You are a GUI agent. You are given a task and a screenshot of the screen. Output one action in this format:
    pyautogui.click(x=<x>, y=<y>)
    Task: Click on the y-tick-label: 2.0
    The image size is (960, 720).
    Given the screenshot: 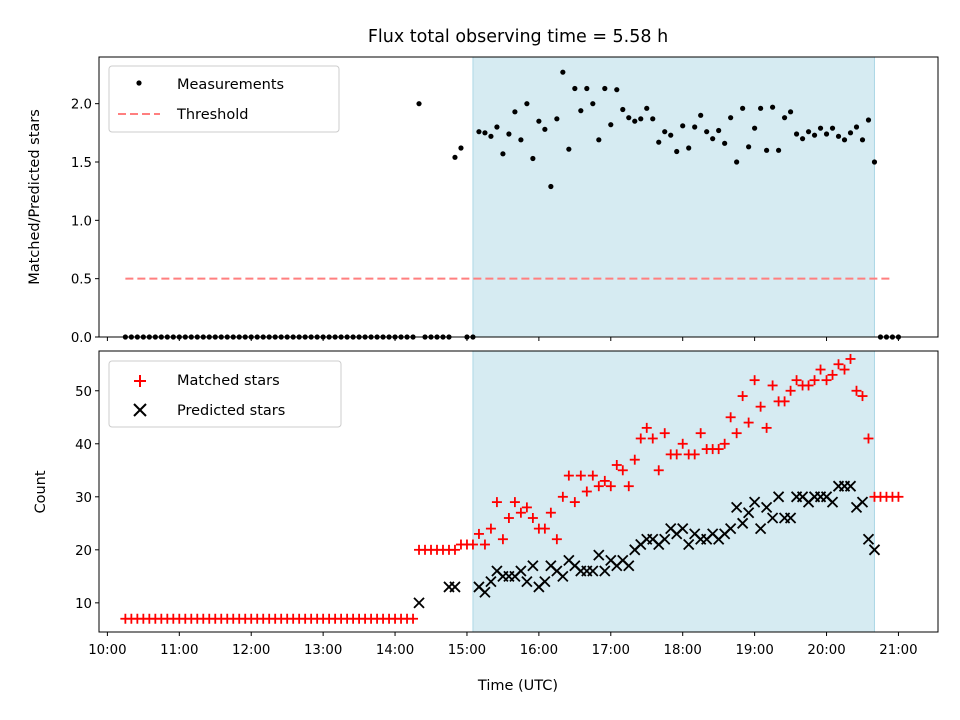 What is the action you would take?
    pyautogui.click(x=81, y=105)
    